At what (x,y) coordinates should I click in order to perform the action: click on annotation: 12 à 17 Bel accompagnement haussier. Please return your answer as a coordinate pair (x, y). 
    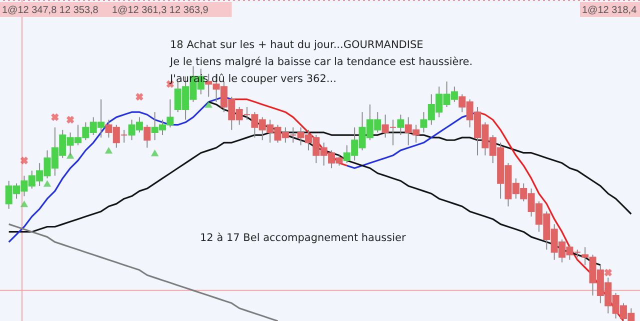
    Looking at the image, I should click on (303, 238).